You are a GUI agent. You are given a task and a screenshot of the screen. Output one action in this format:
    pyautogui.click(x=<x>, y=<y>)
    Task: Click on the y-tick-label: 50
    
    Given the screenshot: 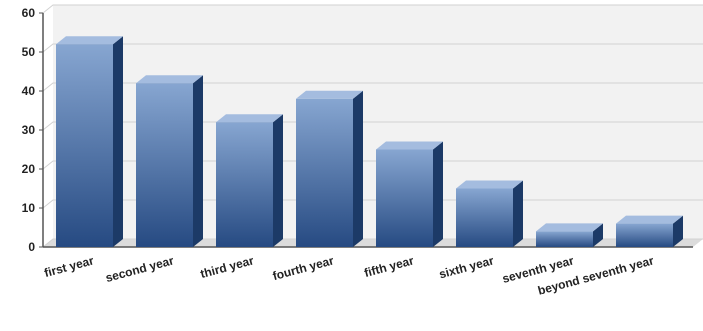 What is the action you would take?
    pyautogui.click(x=29, y=52)
    